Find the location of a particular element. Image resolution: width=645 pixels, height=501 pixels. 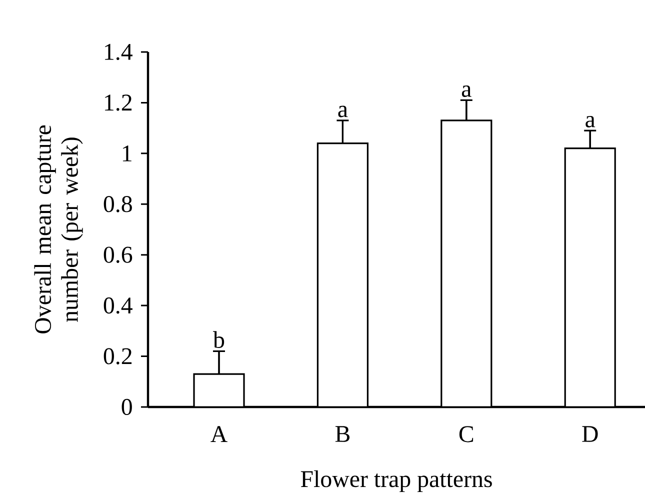

x-axis-title: Flower trap patterns is located at coordinates (396, 481).